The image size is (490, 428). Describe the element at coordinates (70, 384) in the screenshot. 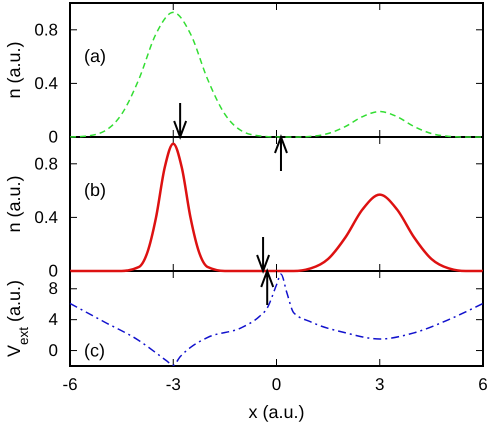

I see `x-tick-label: -6` at that location.